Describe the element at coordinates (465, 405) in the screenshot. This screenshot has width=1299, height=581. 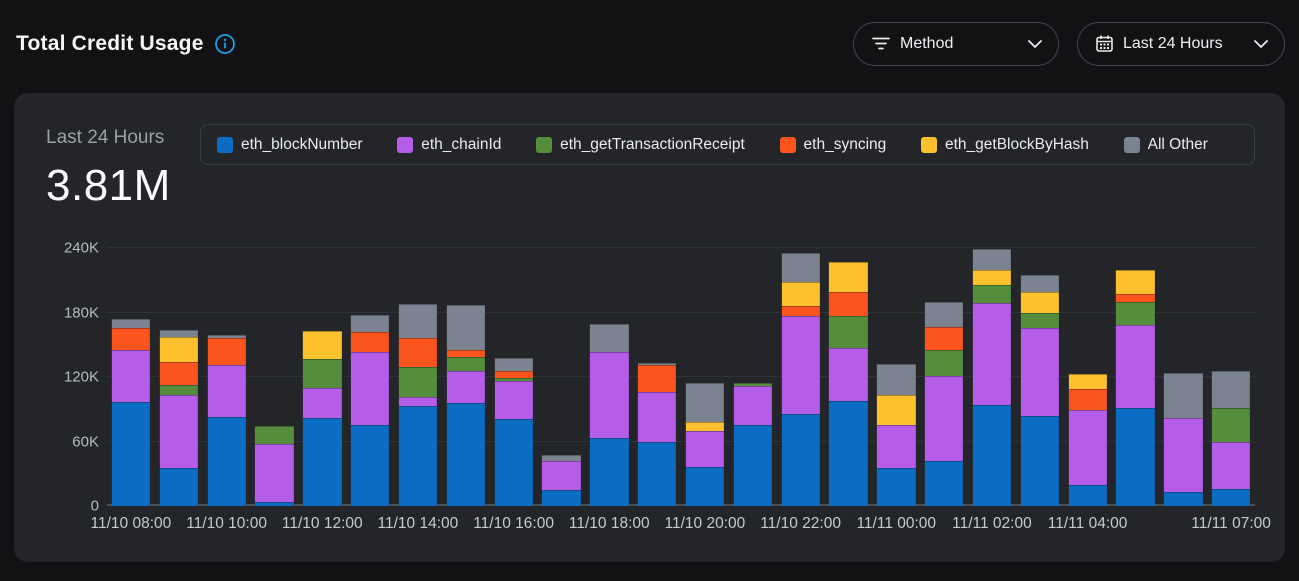
I see `bar-11/10 15:00` at that location.